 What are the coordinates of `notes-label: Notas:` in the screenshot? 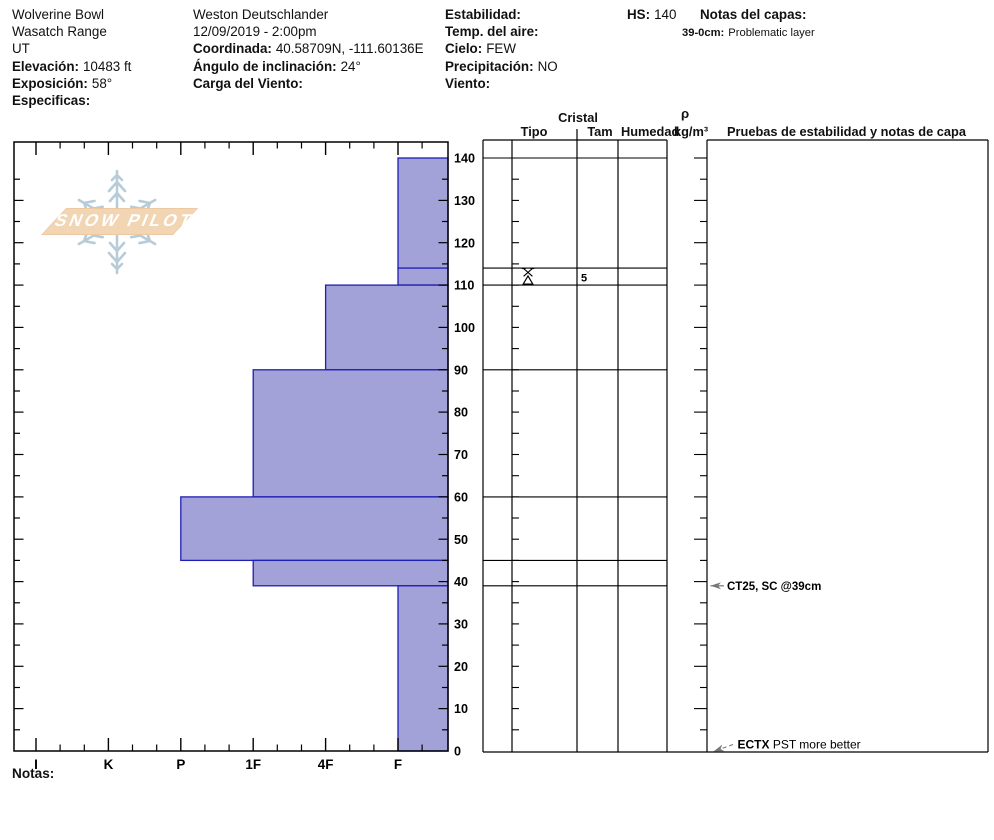 It's located at (33, 773).